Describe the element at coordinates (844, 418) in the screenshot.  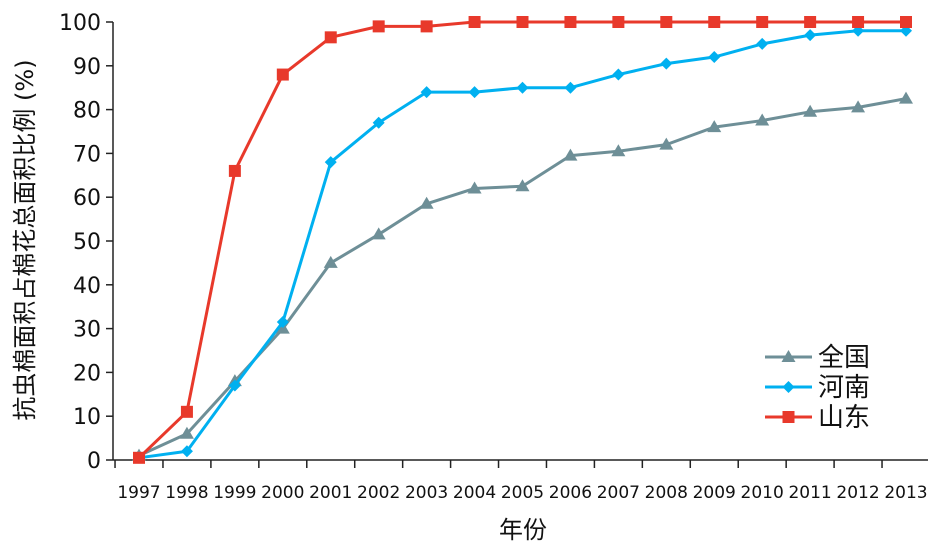
I see `legend-label: 山东` at that location.